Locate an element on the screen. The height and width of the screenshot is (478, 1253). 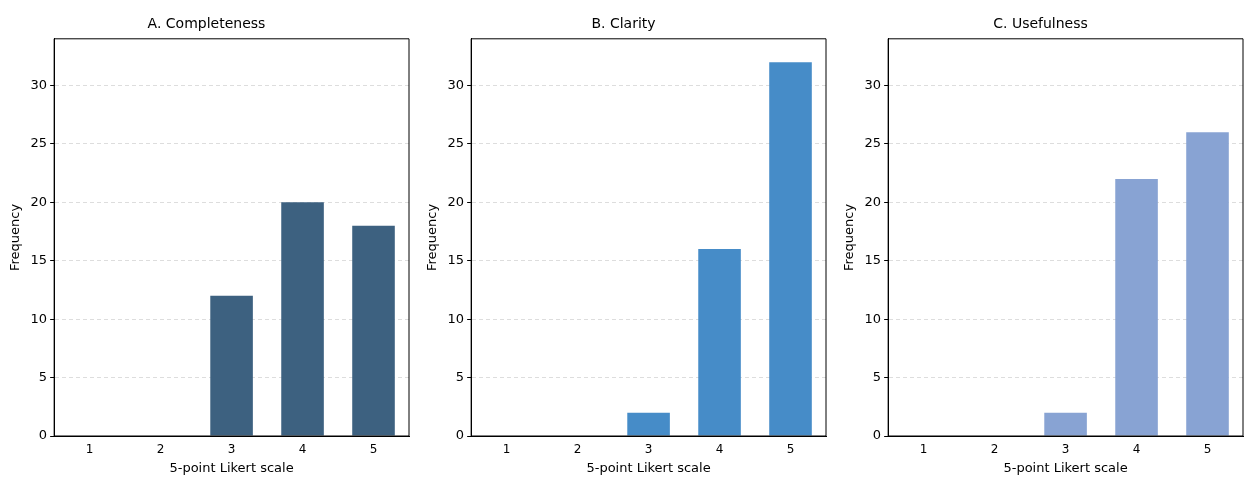
chart-title: B. Clarity is located at coordinates (623, 23).